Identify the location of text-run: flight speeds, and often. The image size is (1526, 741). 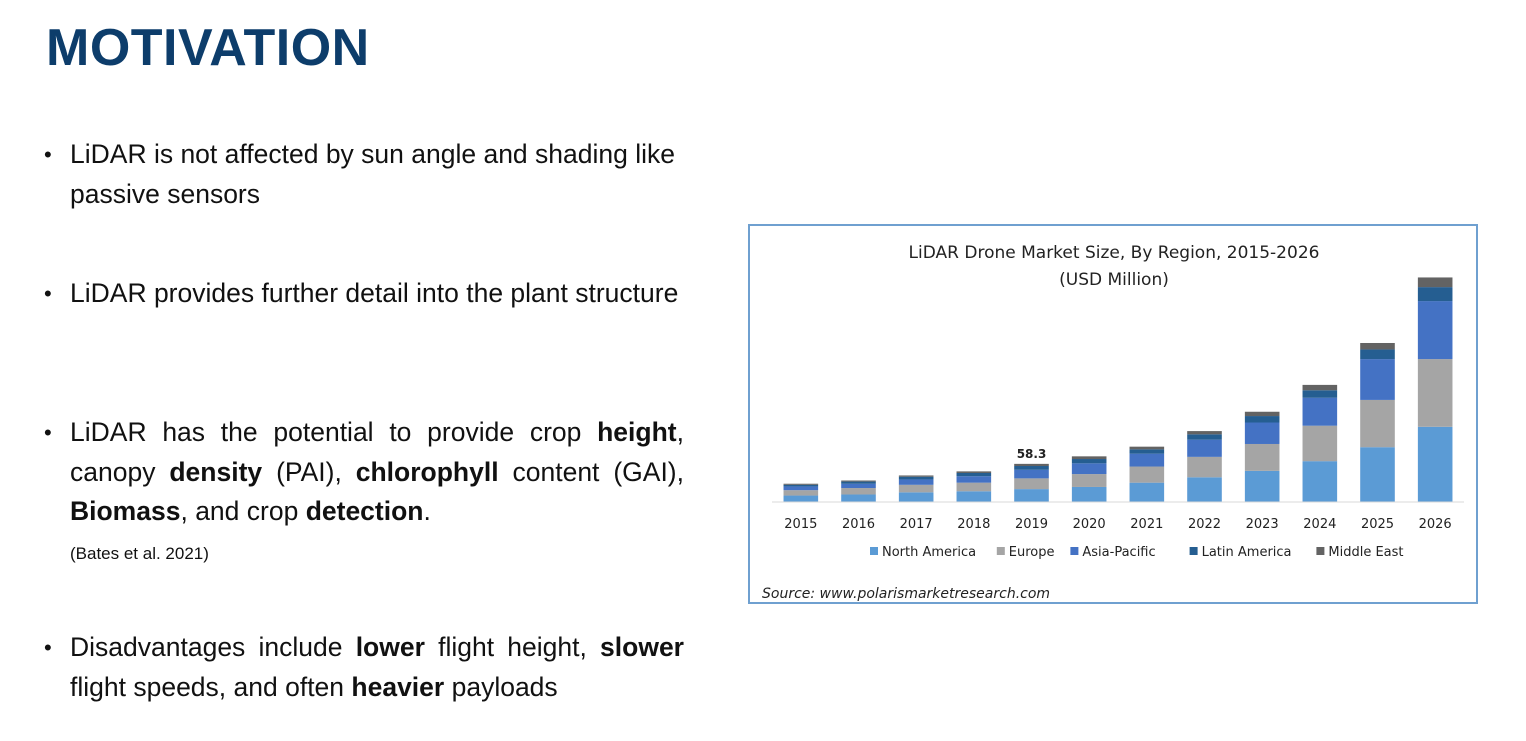
(211, 686).